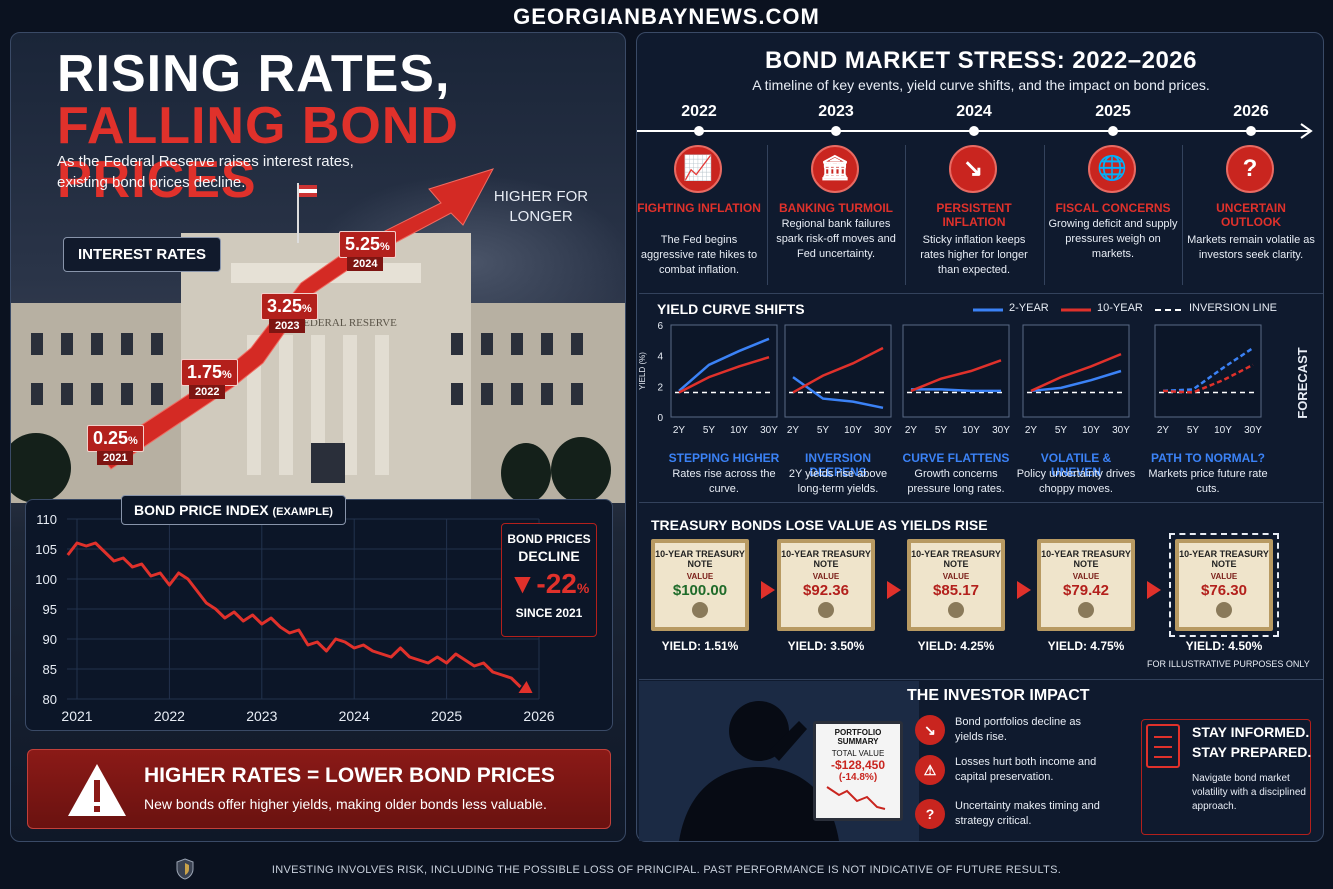  Describe the element at coordinates (905, 215) in the screenshot. I see `timeline-separator` at that location.